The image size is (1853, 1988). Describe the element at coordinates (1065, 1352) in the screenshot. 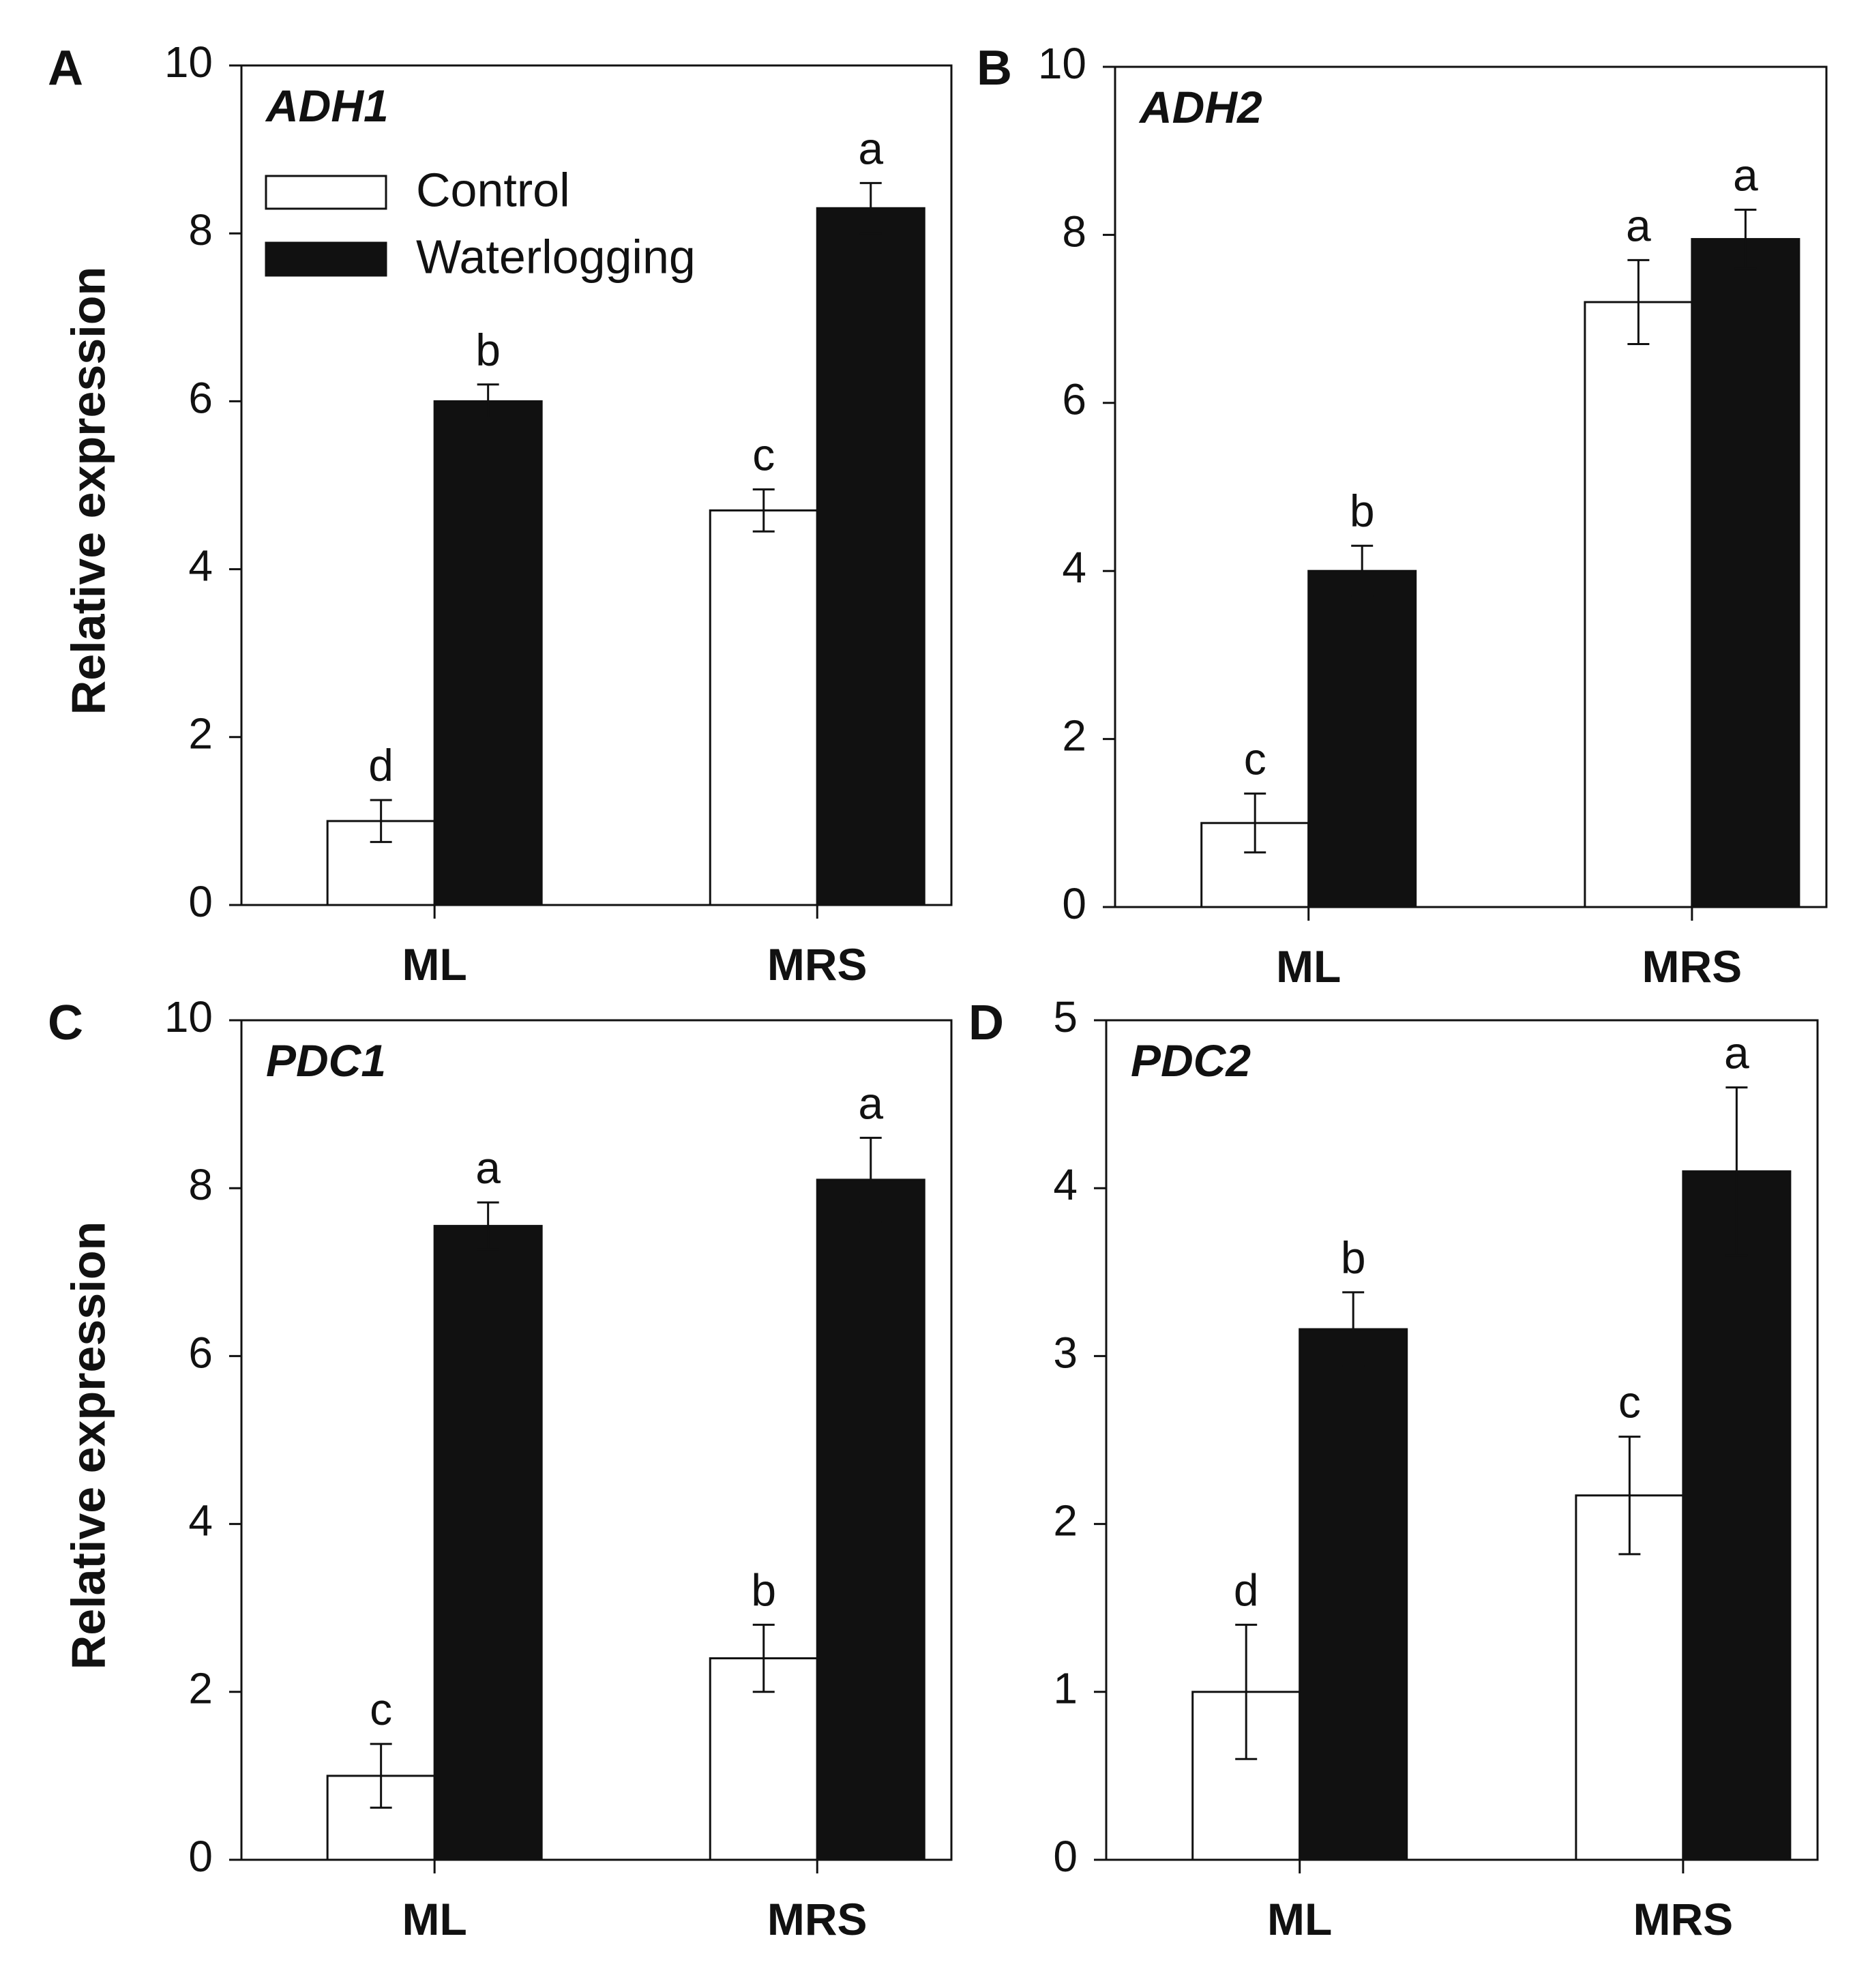

I see `y-tick-label: 3` at that location.